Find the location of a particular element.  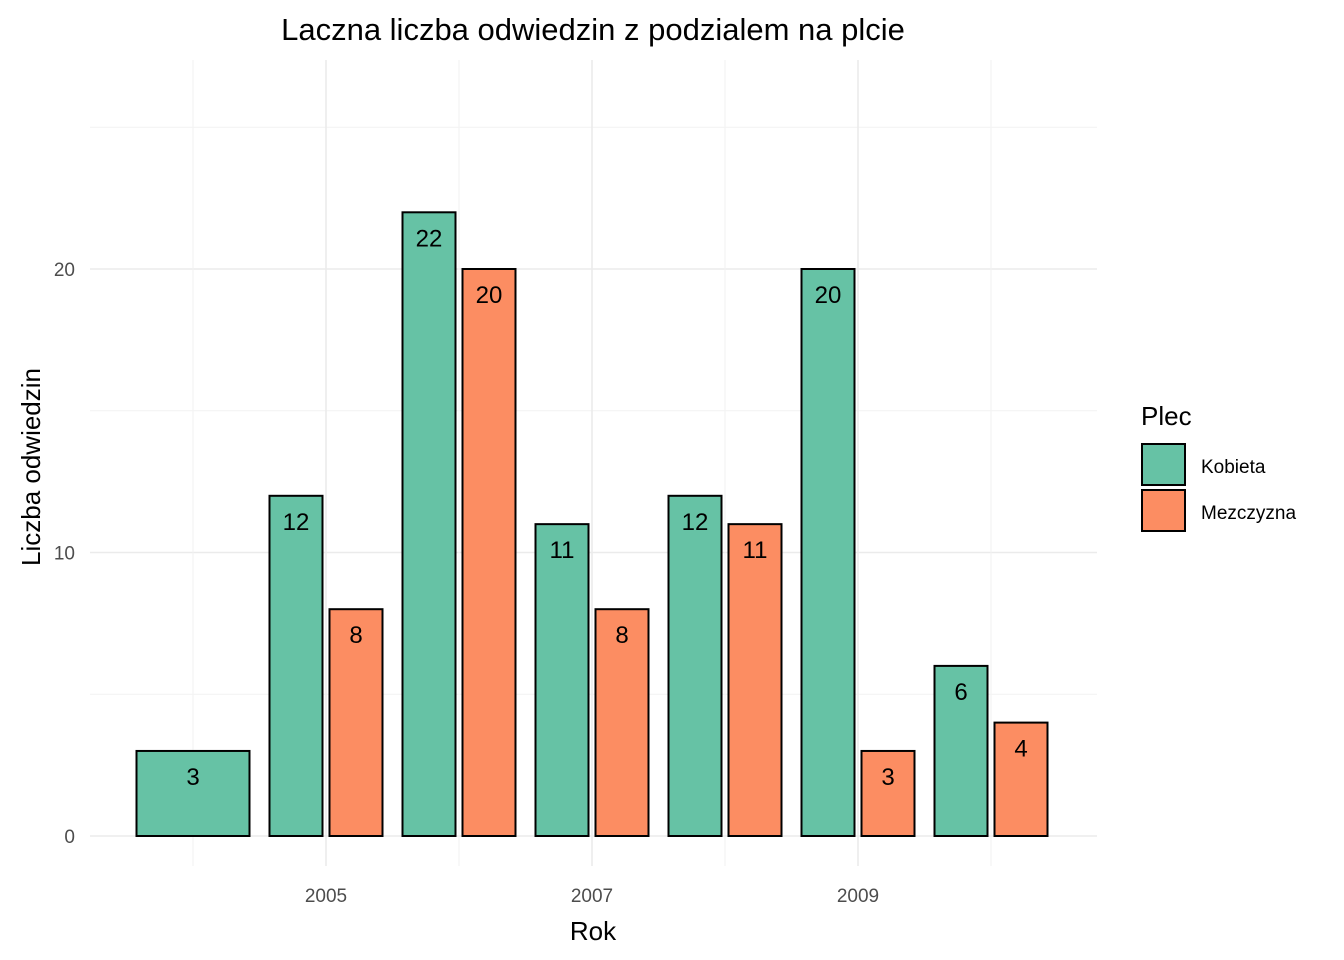

data-label-kobieta-2006: 22 is located at coordinates (429, 238).